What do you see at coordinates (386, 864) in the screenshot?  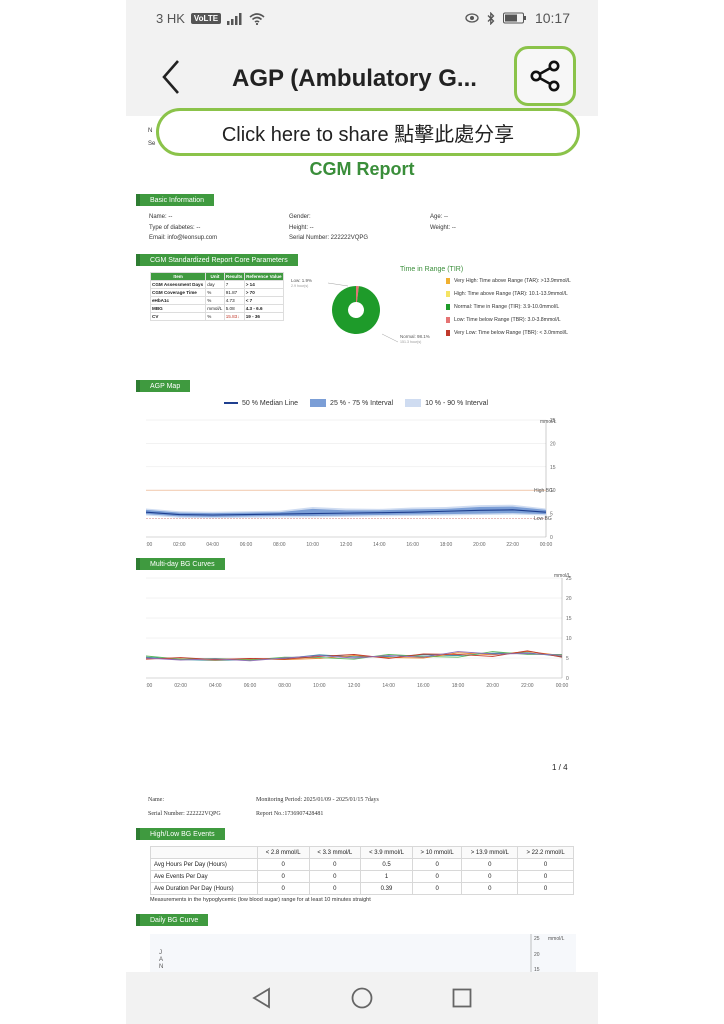 I see `events-cell: 0.5` at bounding box center [386, 864].